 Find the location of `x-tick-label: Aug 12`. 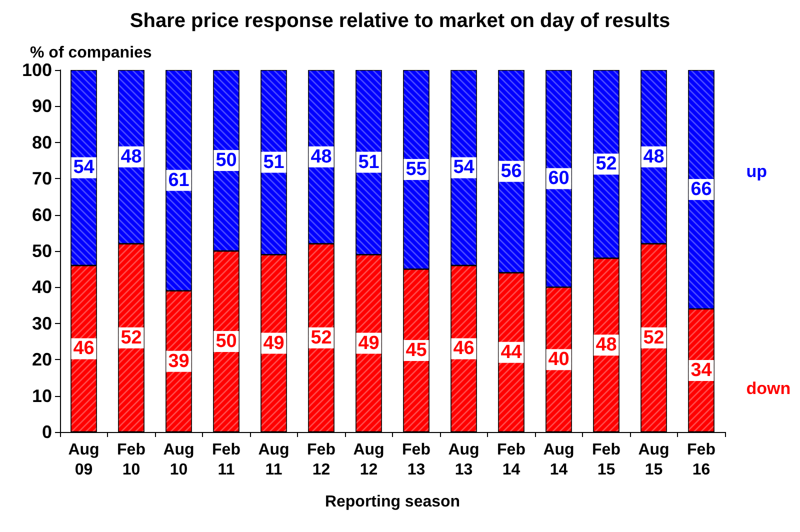

x-tick-label: Aug 12 is located at coordinates (368, 460).